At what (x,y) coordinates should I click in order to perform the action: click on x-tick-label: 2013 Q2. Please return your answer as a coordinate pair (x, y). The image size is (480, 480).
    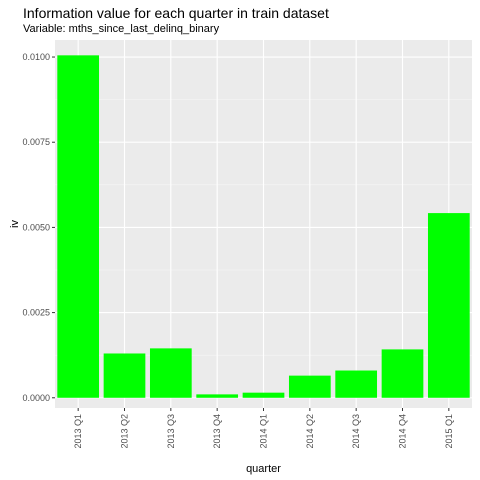
    Looking at the image, I should click on (125, 431).